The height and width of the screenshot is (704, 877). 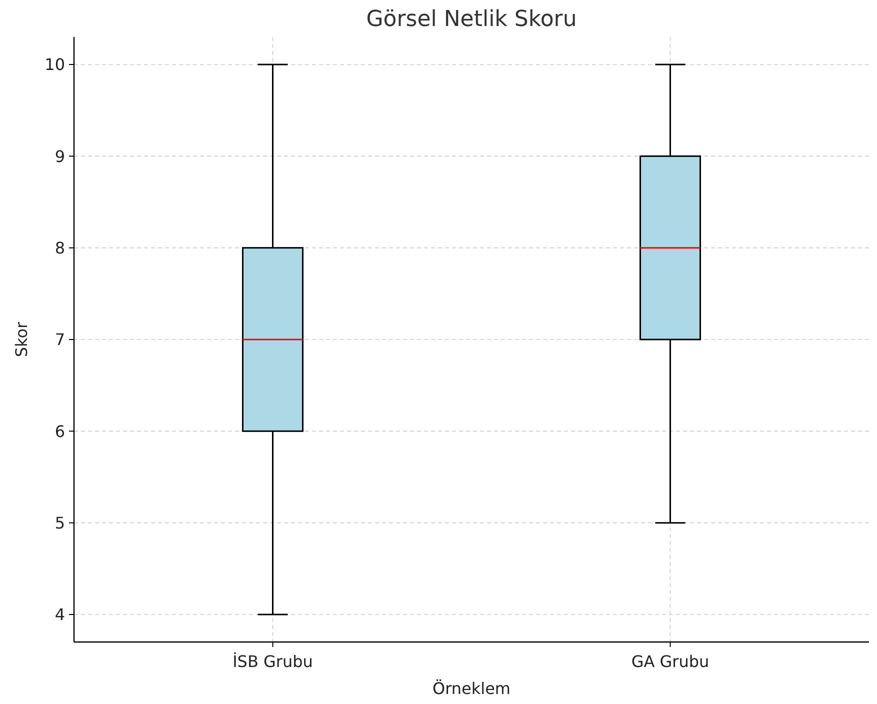 What do you see at coordinates (59, 156) in the screenshot?
I see `y-tick-label: 9` at bounding box center [59, 156].